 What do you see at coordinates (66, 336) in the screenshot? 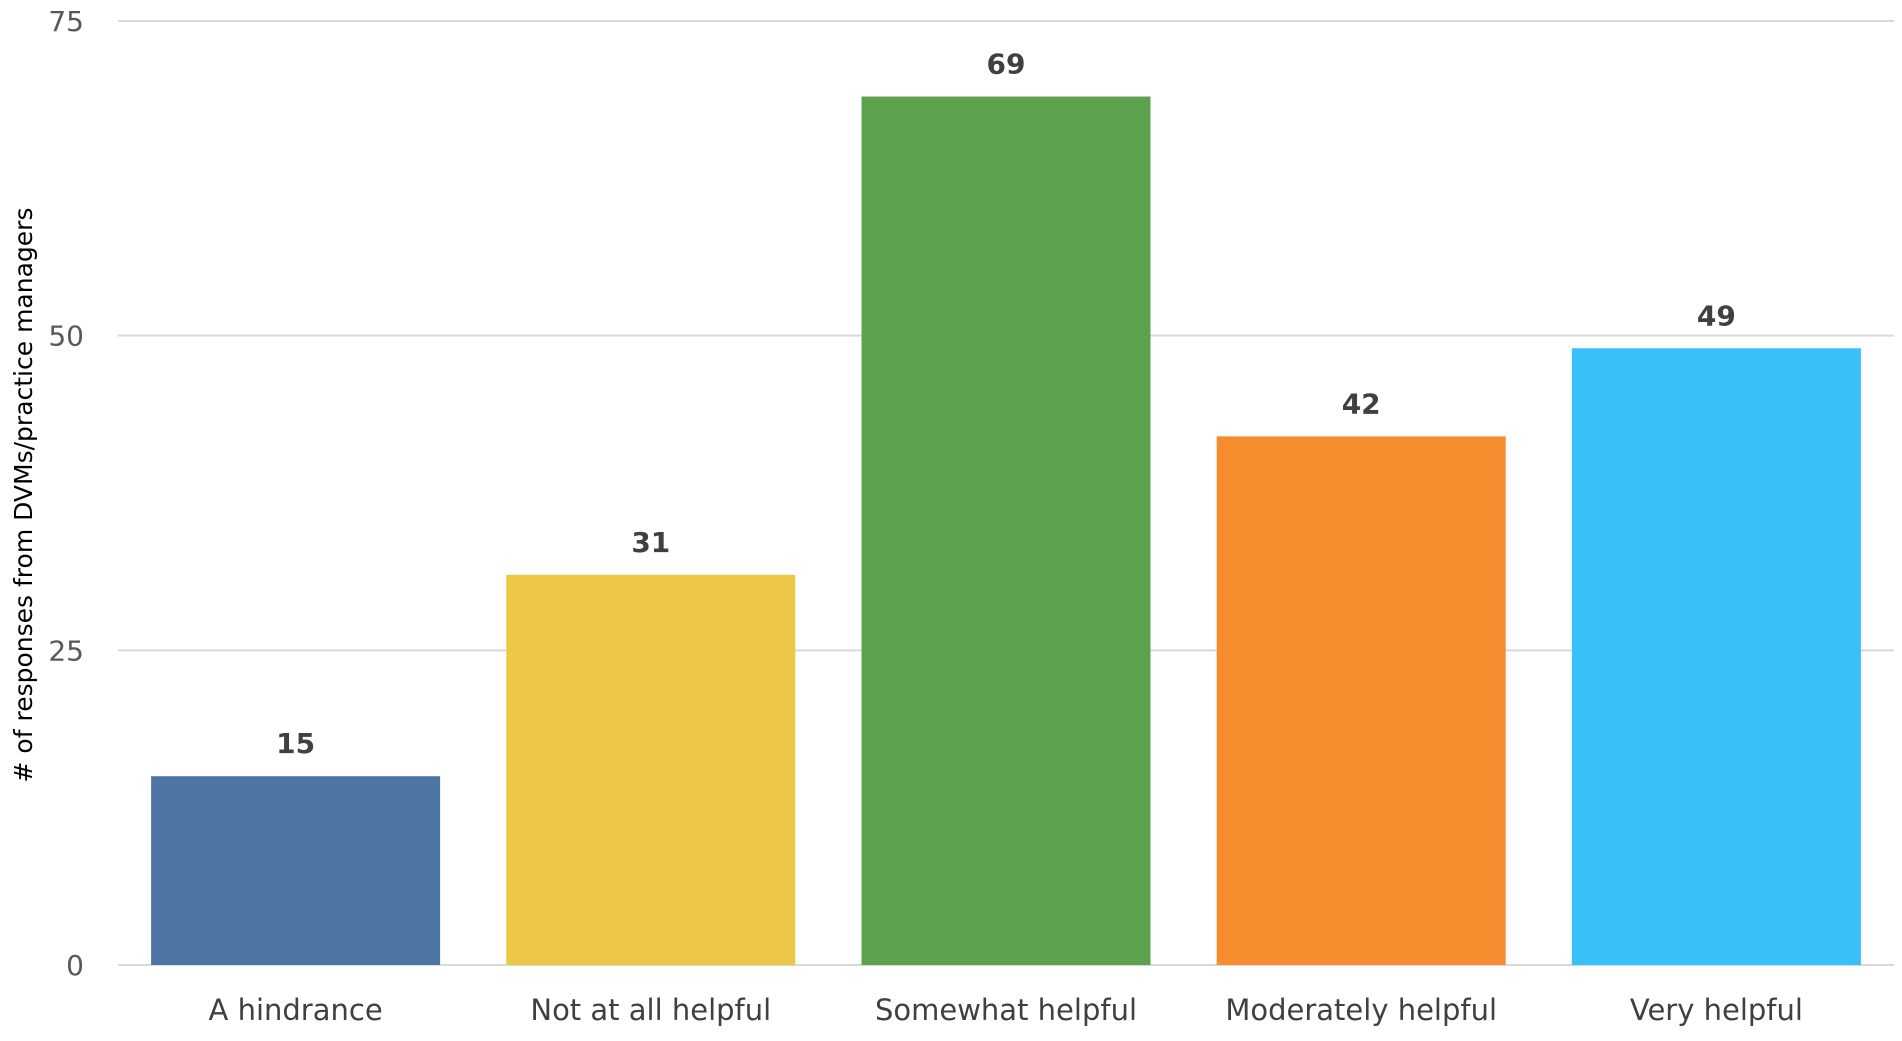
I see `y-tick-label: 50` at bounding box center [66, 336].